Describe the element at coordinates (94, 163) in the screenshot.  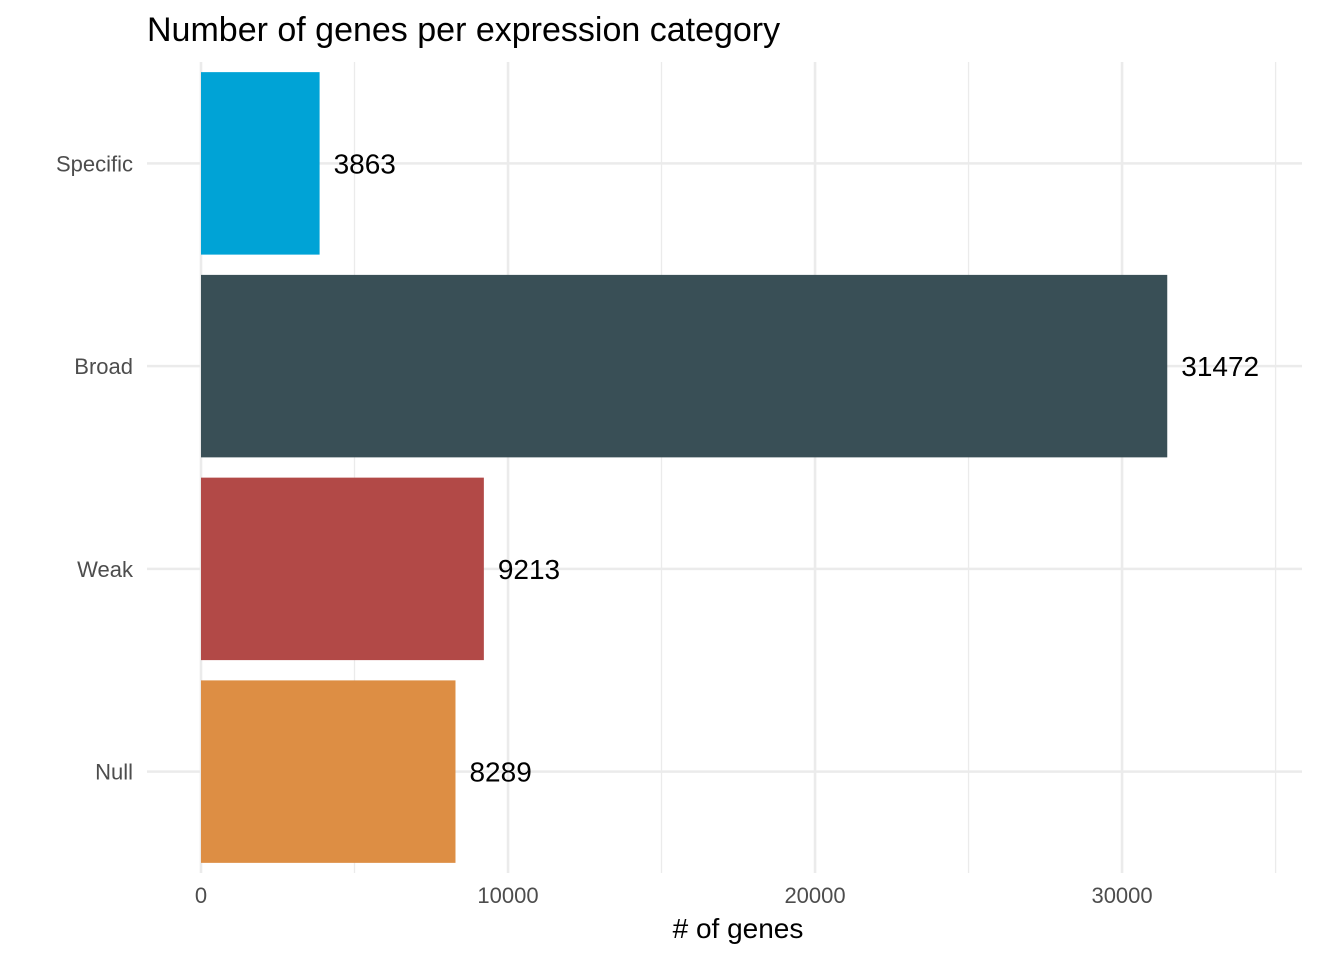
I see `y-tick-label-specific: Specific` at that location.